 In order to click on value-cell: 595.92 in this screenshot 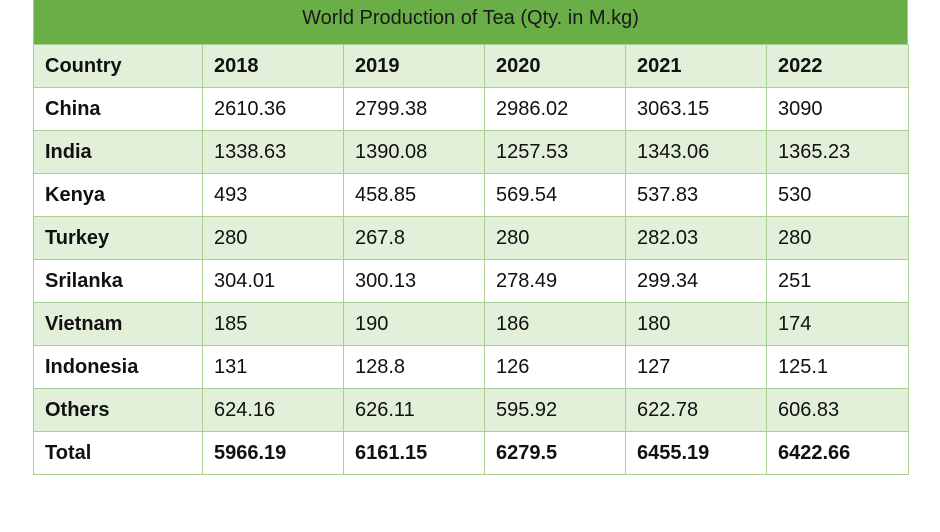, I will do `click(555, 410)`.